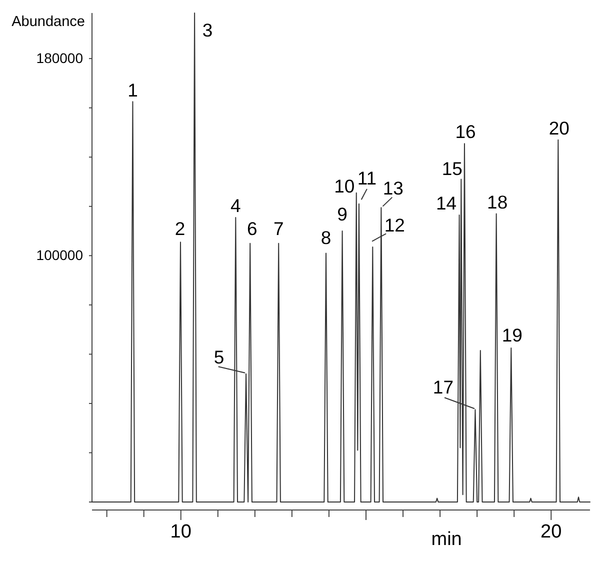 The image size is (600, 565). What do you see at coordinates (60, 58) in the screenshot?
I see `y-tick-label: 180000` at bounding box center [60, 58].